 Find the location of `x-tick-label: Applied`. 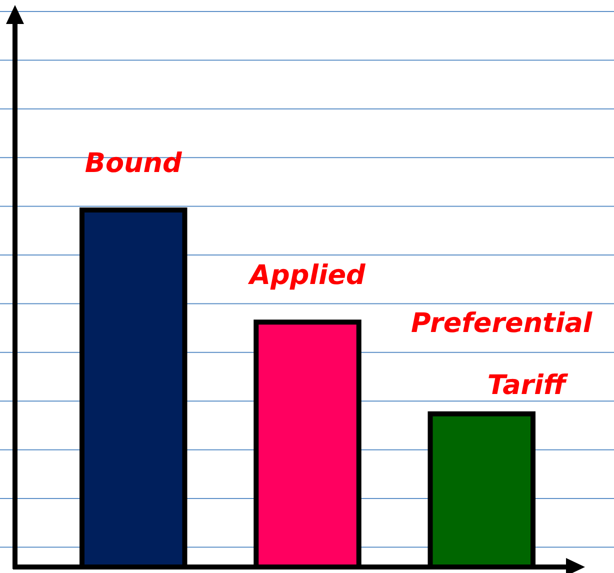

x-tick-label: Applied is located at coordinates (307, 276).